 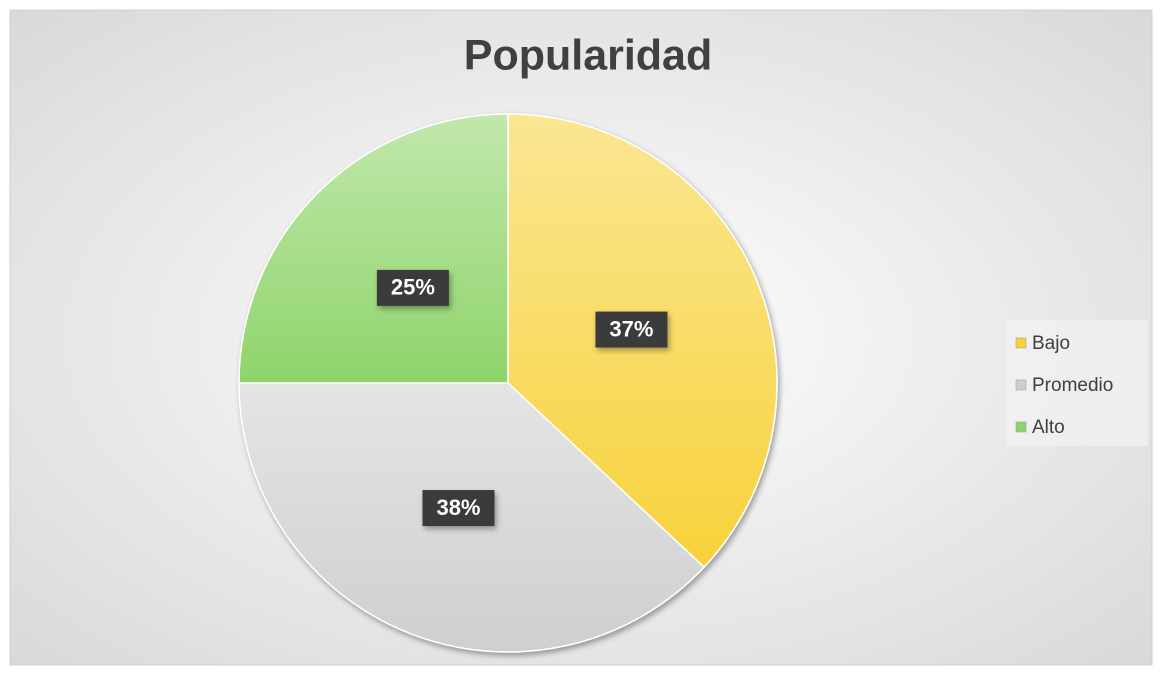 I want to click on chart-title: Popularidad, so click(x=588, y=55).